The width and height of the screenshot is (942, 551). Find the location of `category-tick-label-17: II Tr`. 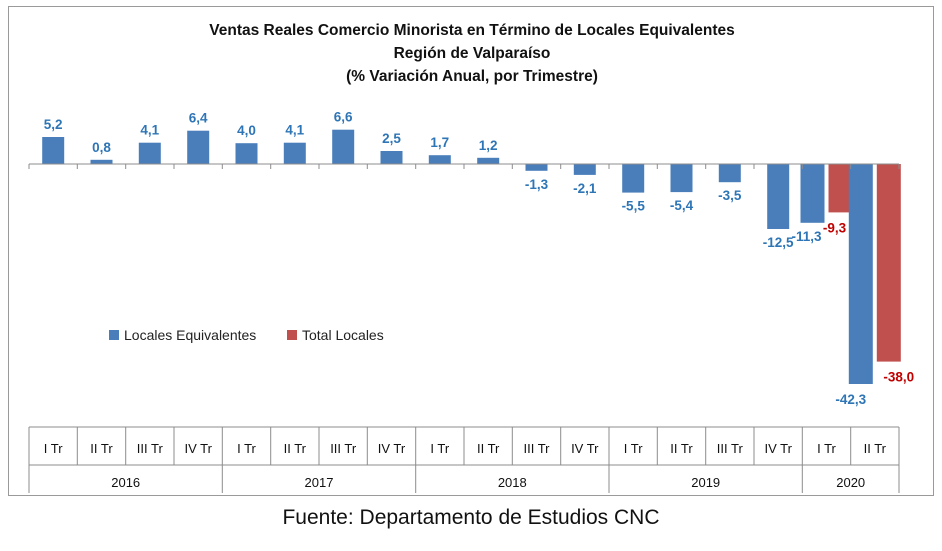

category-tick-label-17: II Tr is located at coordinates (875, 448).